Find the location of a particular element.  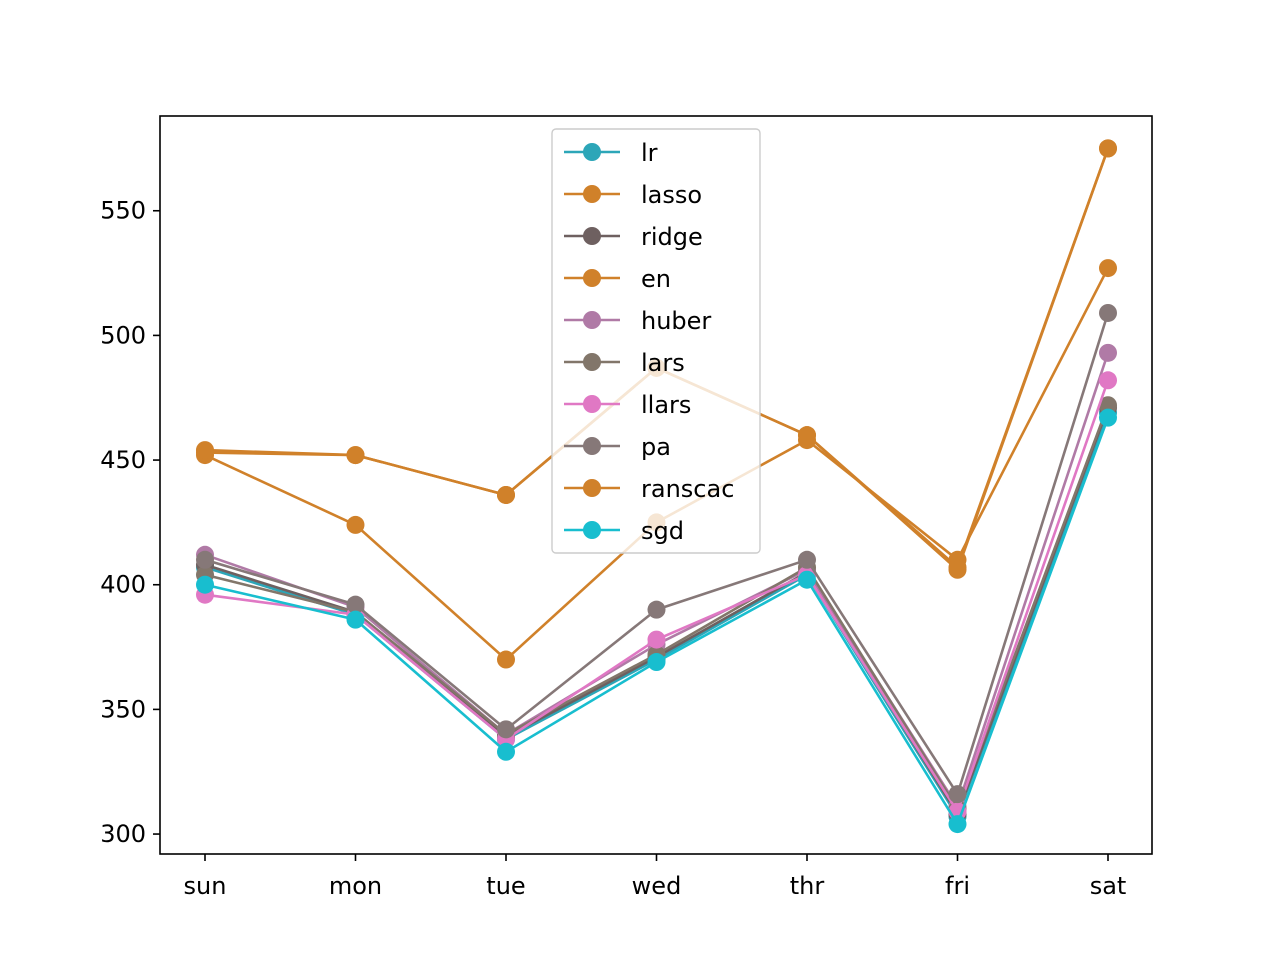

x-tick-label: fri is located at coordinates (957, 886).